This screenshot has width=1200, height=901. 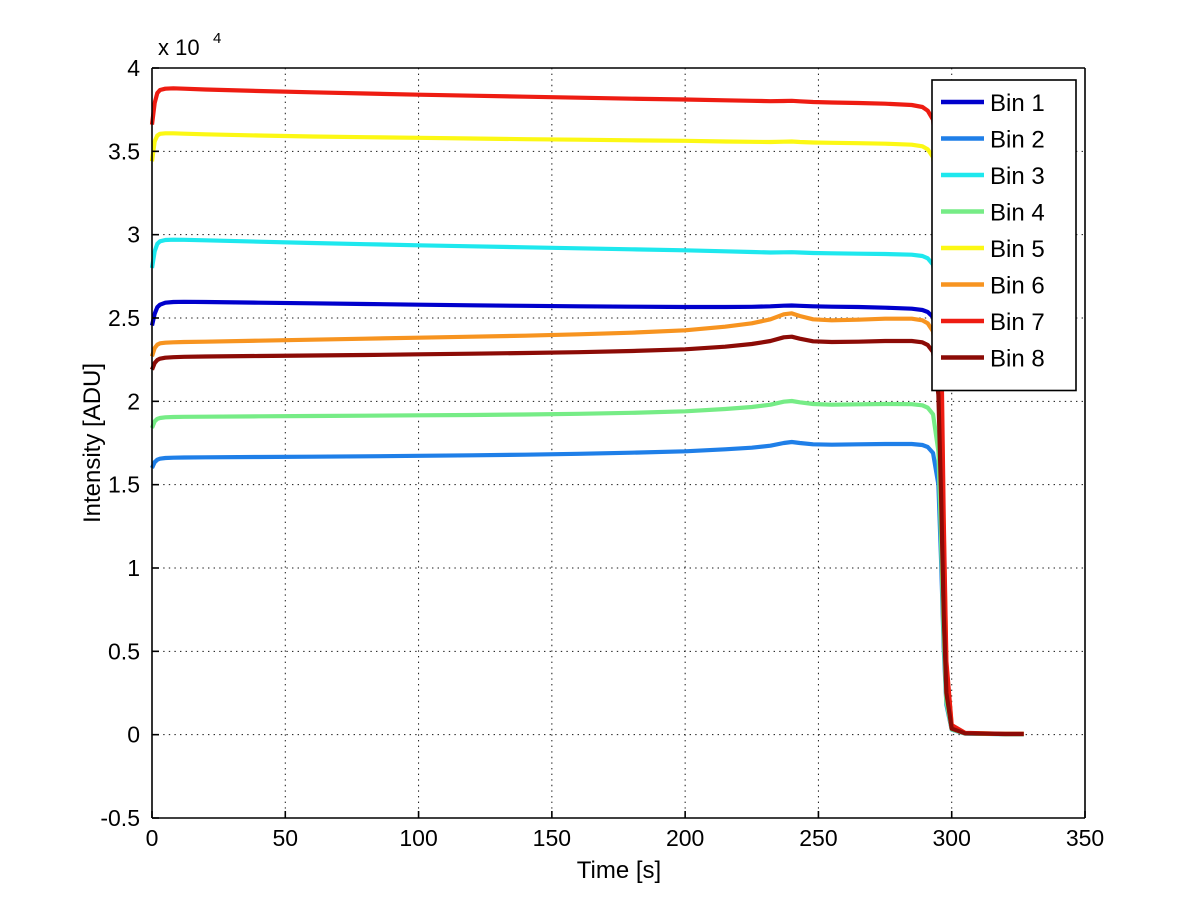 What do you see at coordinates (1017, 322) in the screenshot?
I see `legend-label: Bin 7` at bounding box center [1017, 322].